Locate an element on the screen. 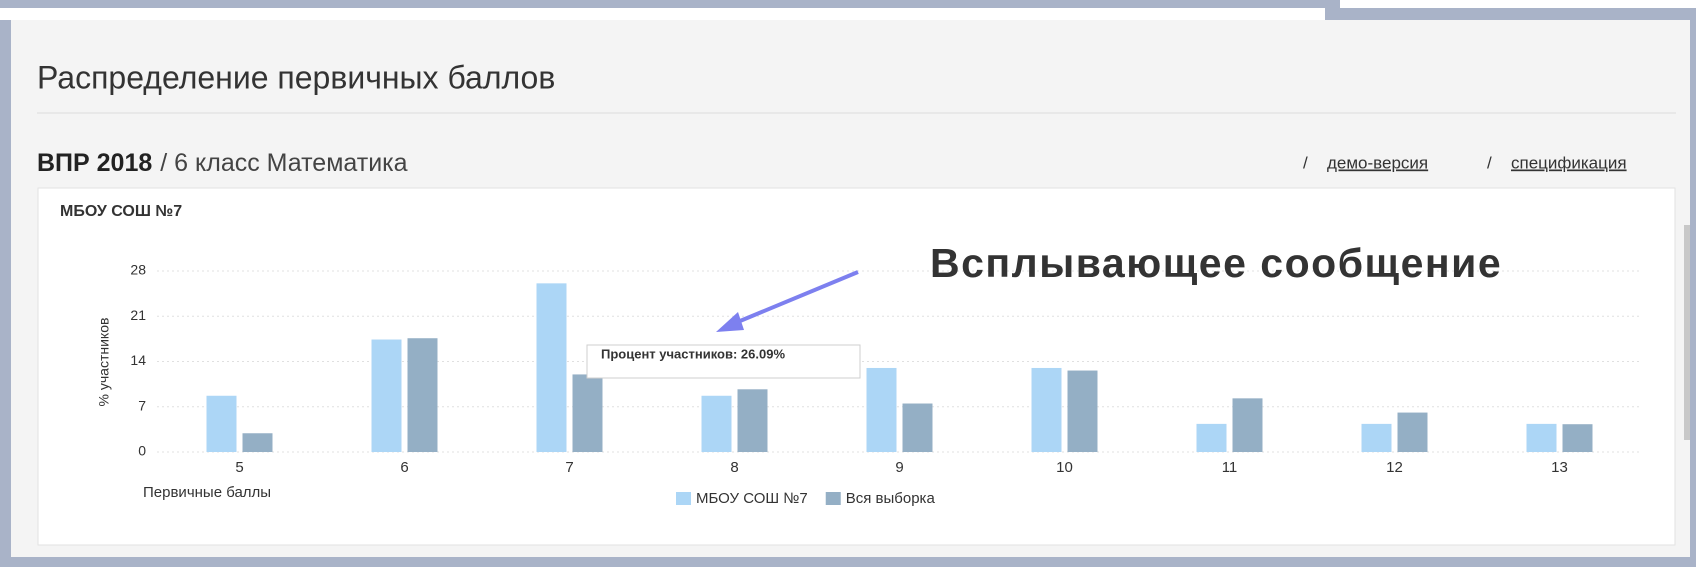 This screenshot has height=567, width=1696. top-strip is located at coordinates (662, 14).